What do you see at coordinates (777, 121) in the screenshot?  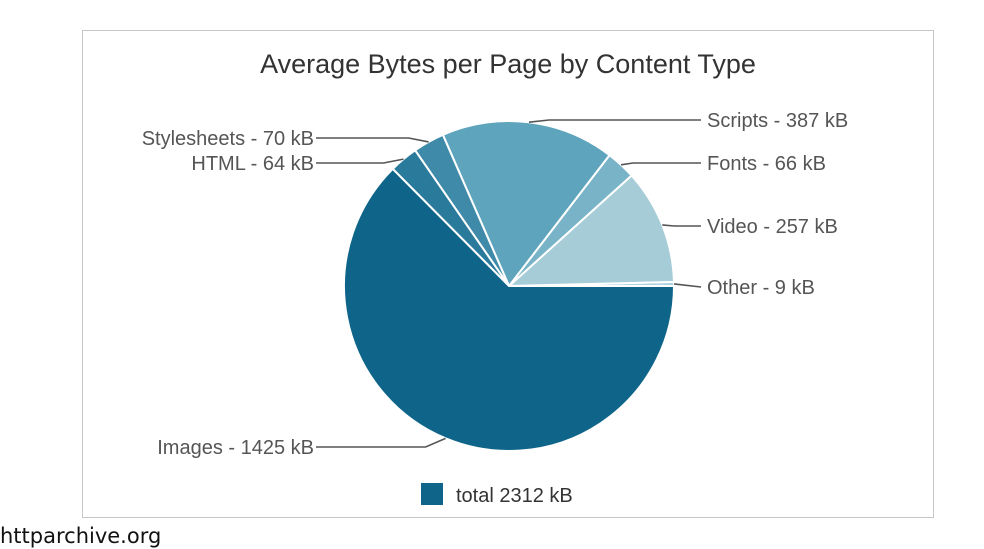 I see `slice-label-scripts: Scripts - 387 kB` at bounding box center [777, 121].